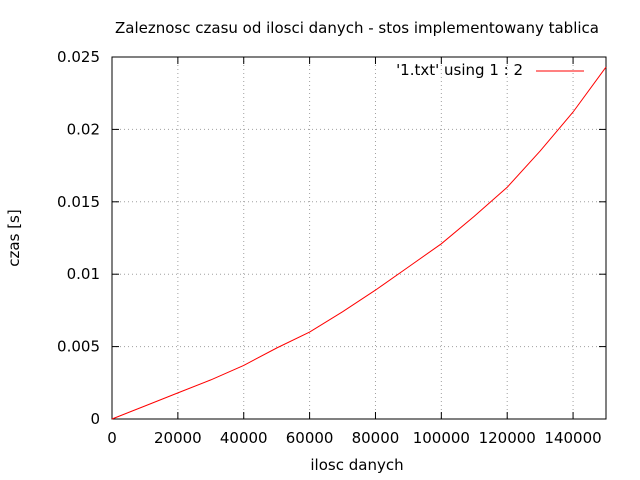 This screenshot has height=480, width=640. I want to click on x-tick-label: 20000, so click(178, 438).